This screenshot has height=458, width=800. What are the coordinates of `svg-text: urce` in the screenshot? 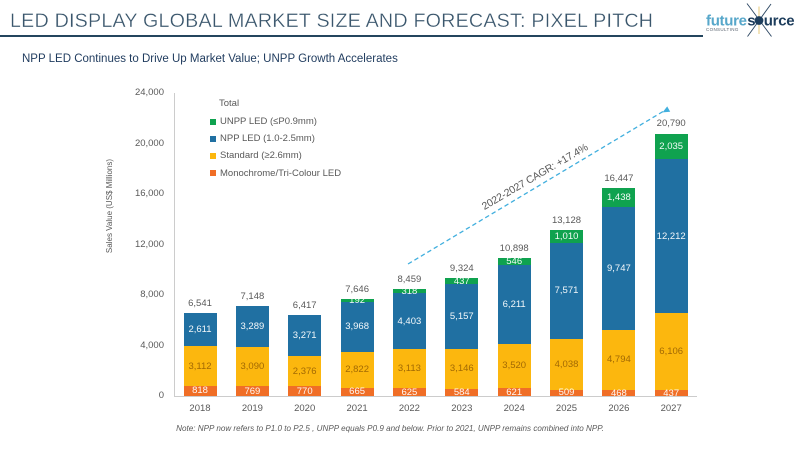 It's located at (779, 21).